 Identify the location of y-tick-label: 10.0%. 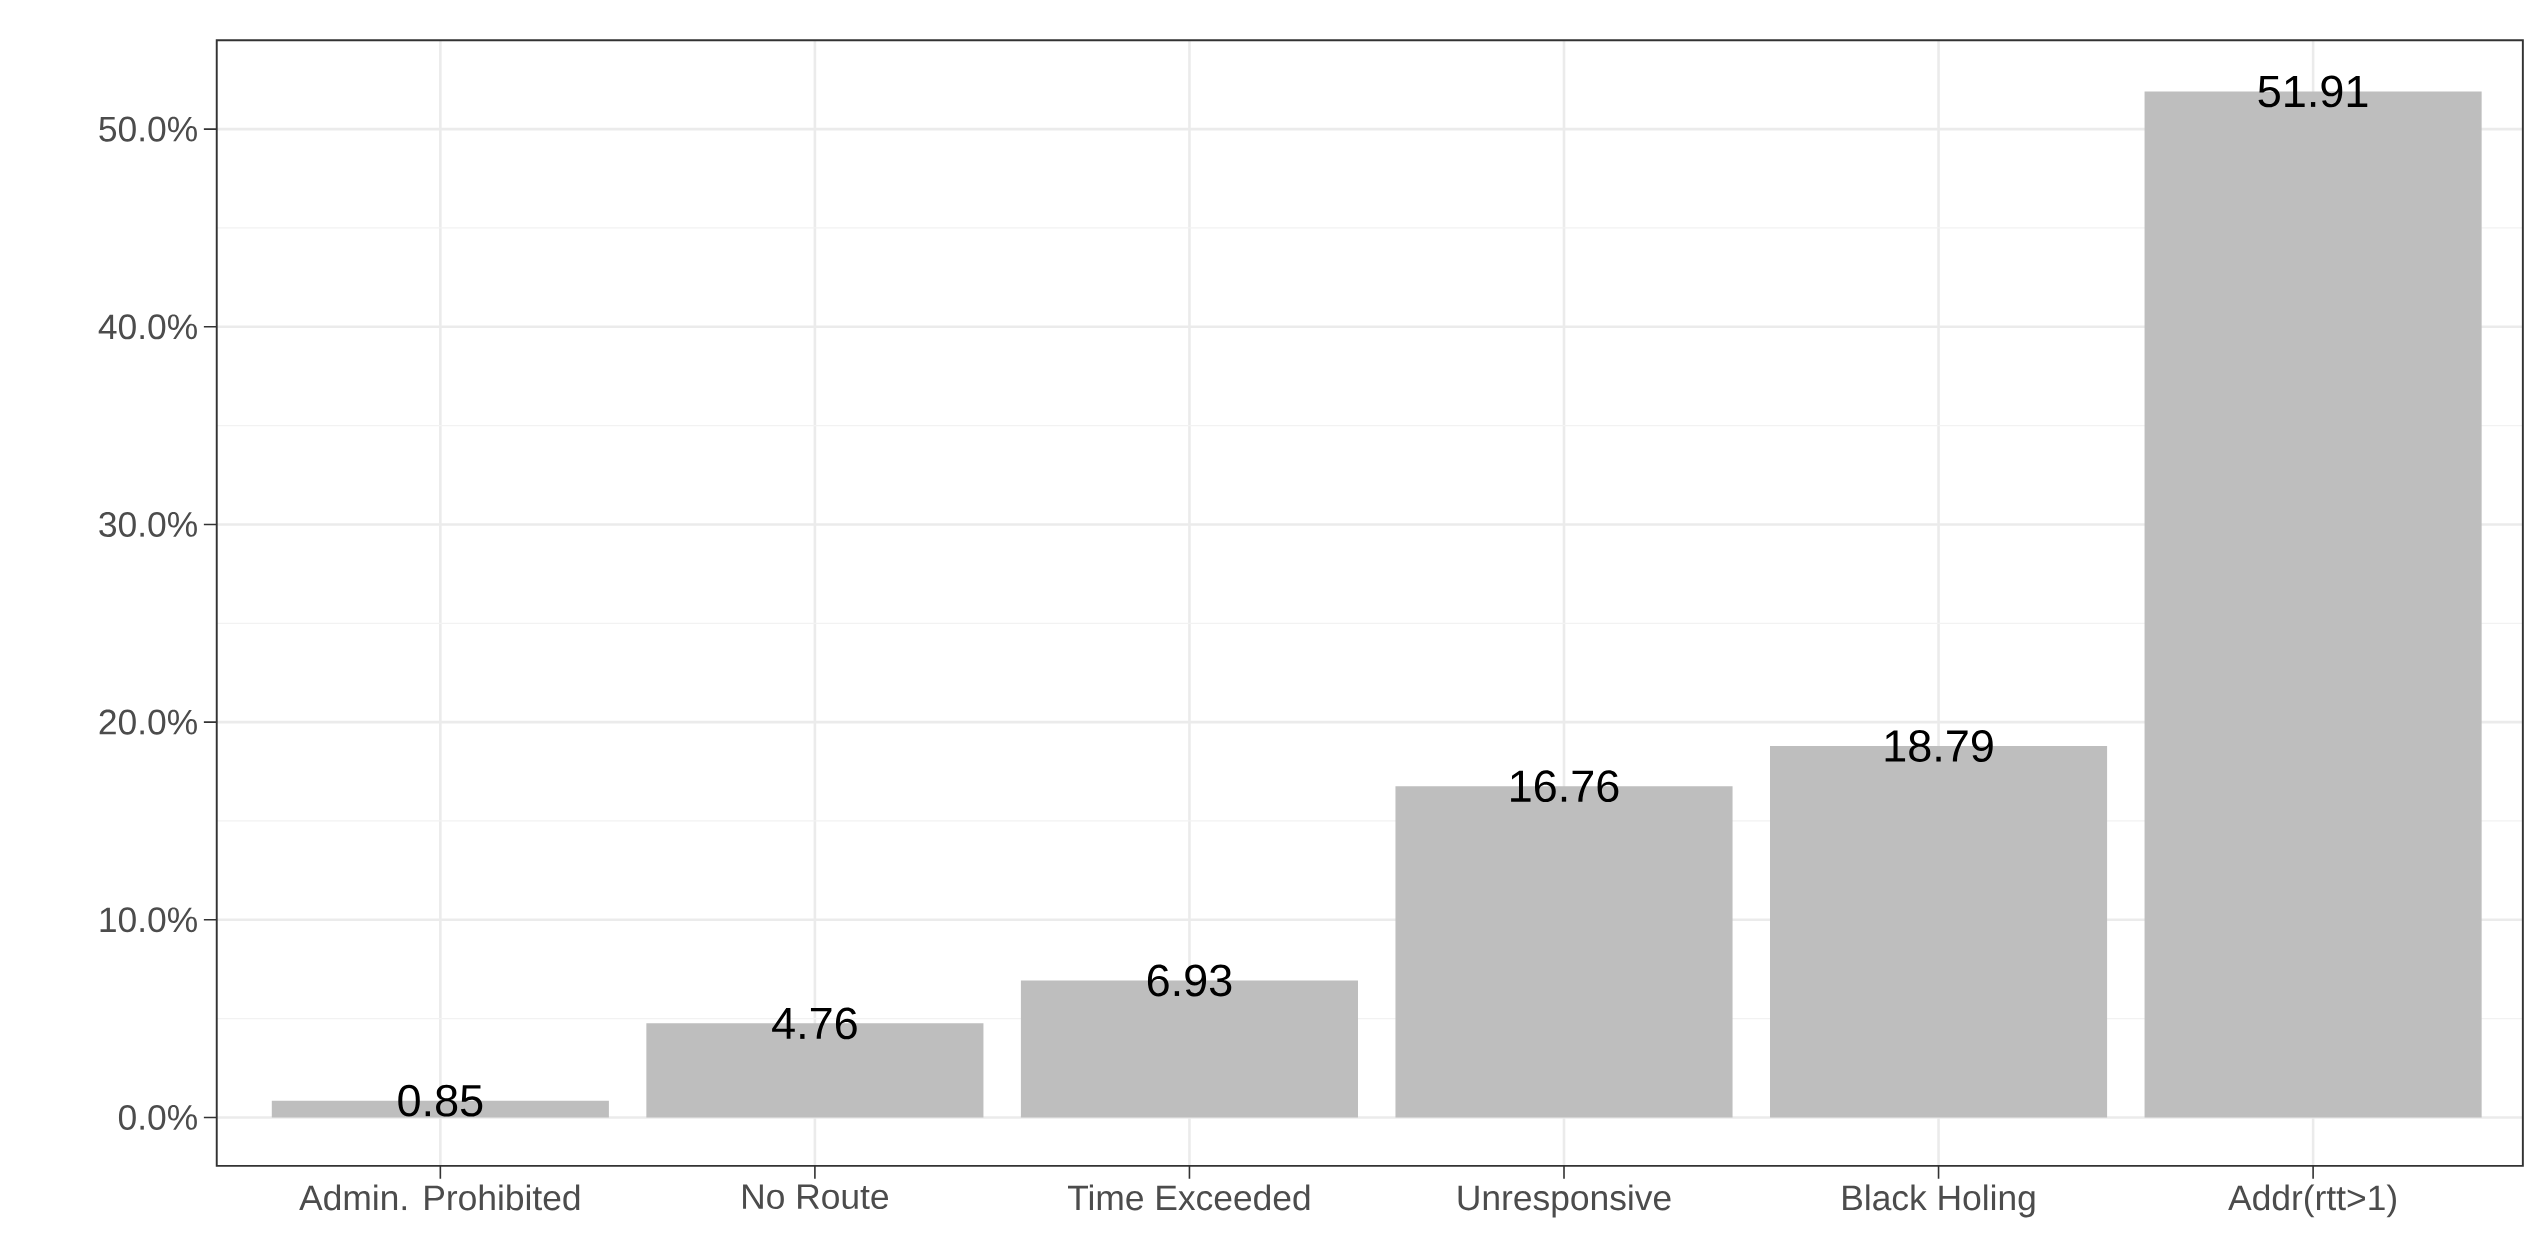
(148, 920).